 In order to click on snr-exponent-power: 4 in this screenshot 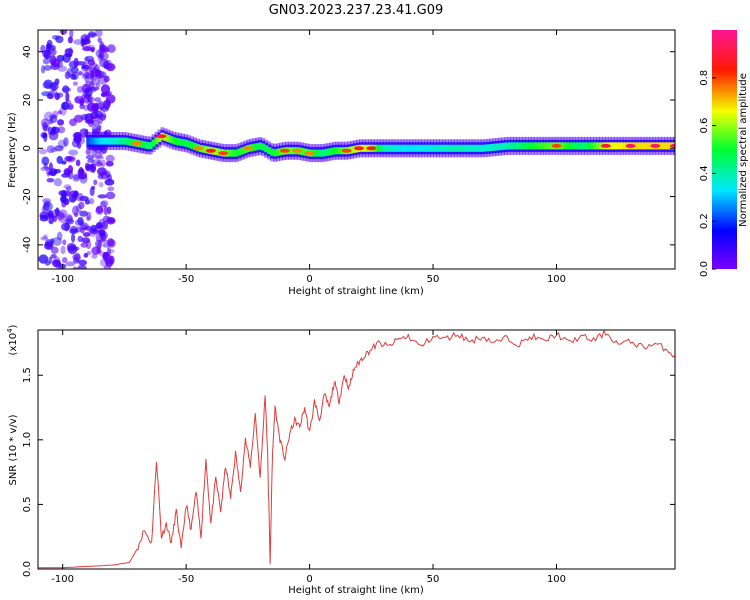, I will do `click(10, 330)`.